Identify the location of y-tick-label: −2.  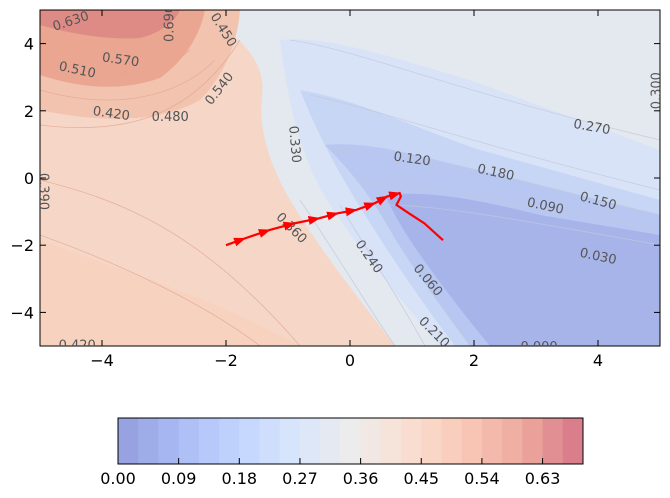
(22, 245).